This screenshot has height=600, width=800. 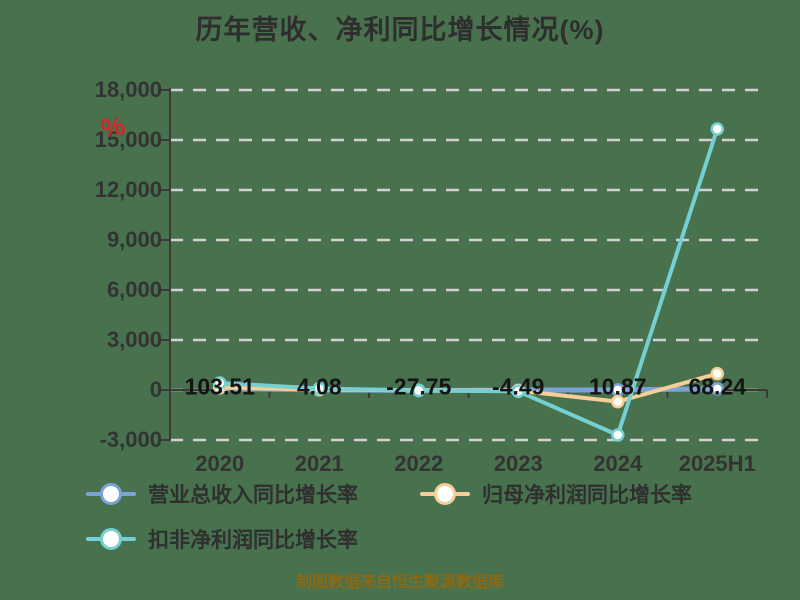 I want to click on data-point-value-label: 103.51, so click(x=219, y=386).